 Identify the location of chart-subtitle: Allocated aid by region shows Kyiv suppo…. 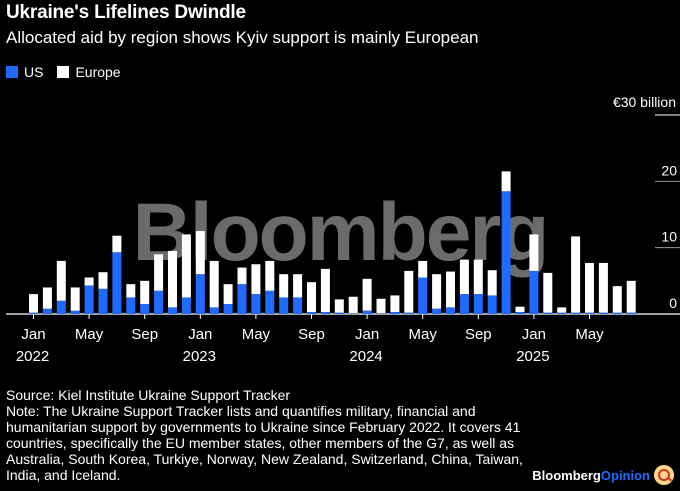
(242, 37).